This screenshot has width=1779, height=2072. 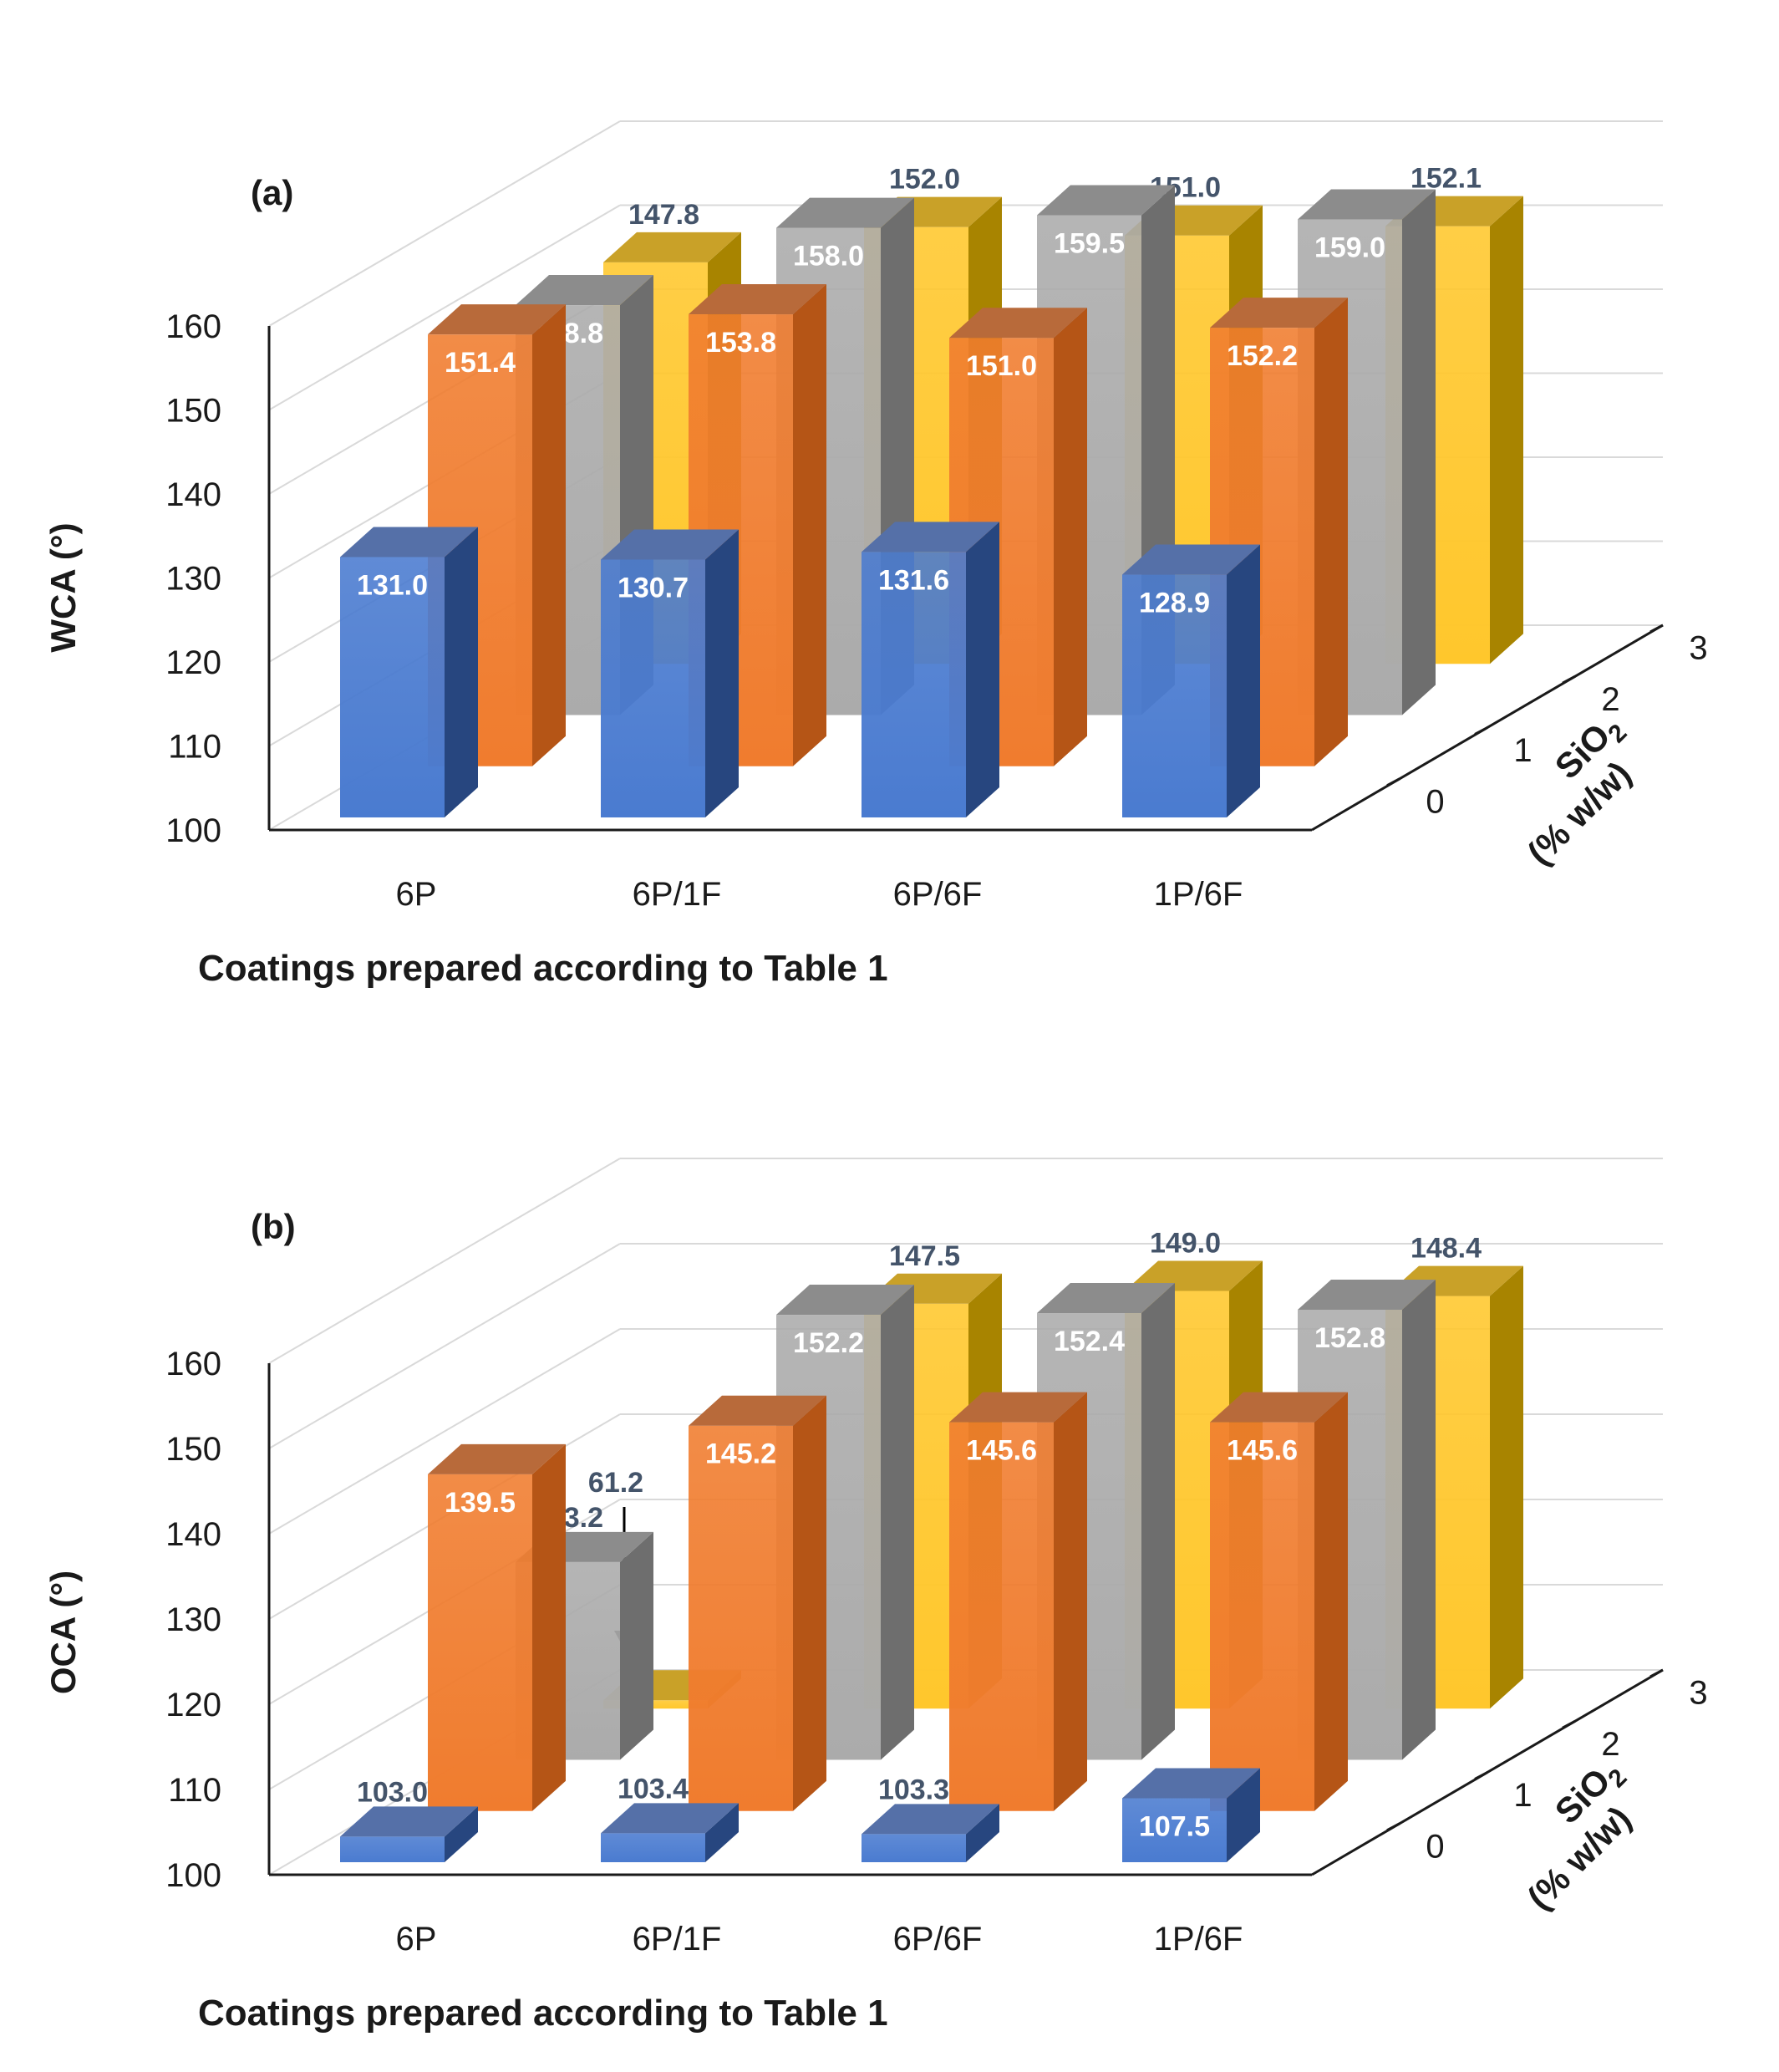 What do you see at coordinates (193, 662) in the screenshot?
I see `y-tick-label: 120` at bounding box center [193, 662].